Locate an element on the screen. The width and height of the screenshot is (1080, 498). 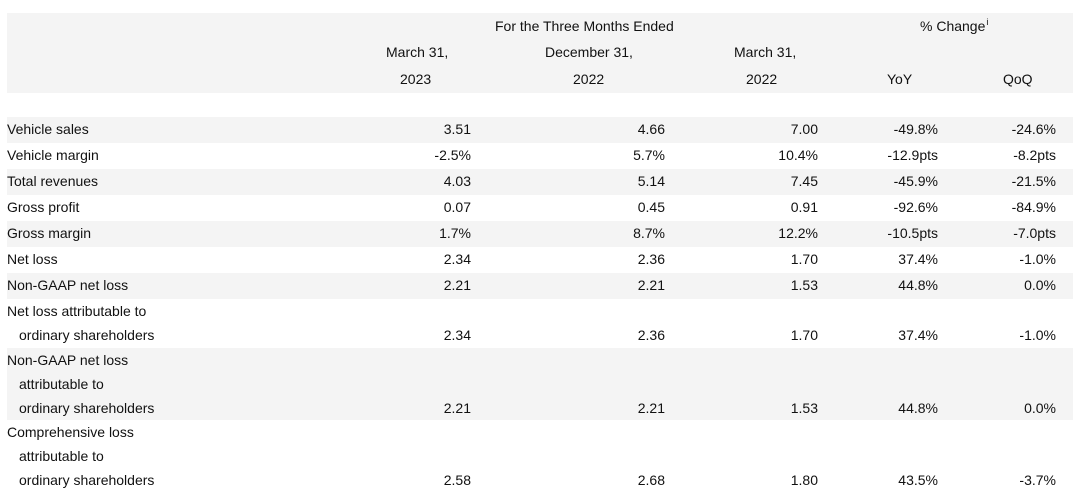
header-col2-line1: December 31, is located at coordinates (589, 52).